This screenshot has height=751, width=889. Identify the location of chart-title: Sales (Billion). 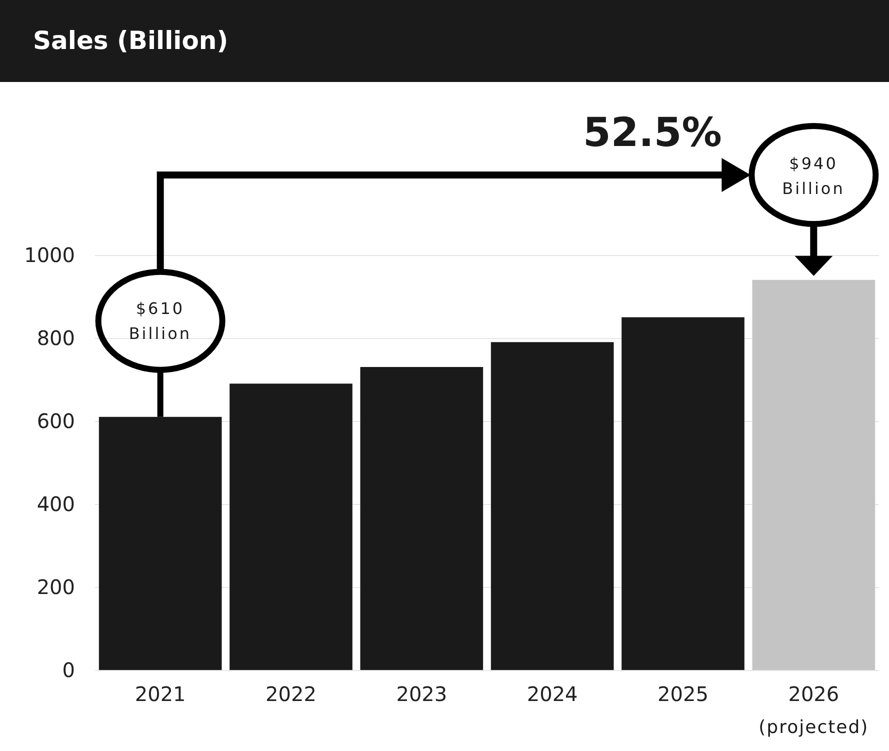
(444, 41).